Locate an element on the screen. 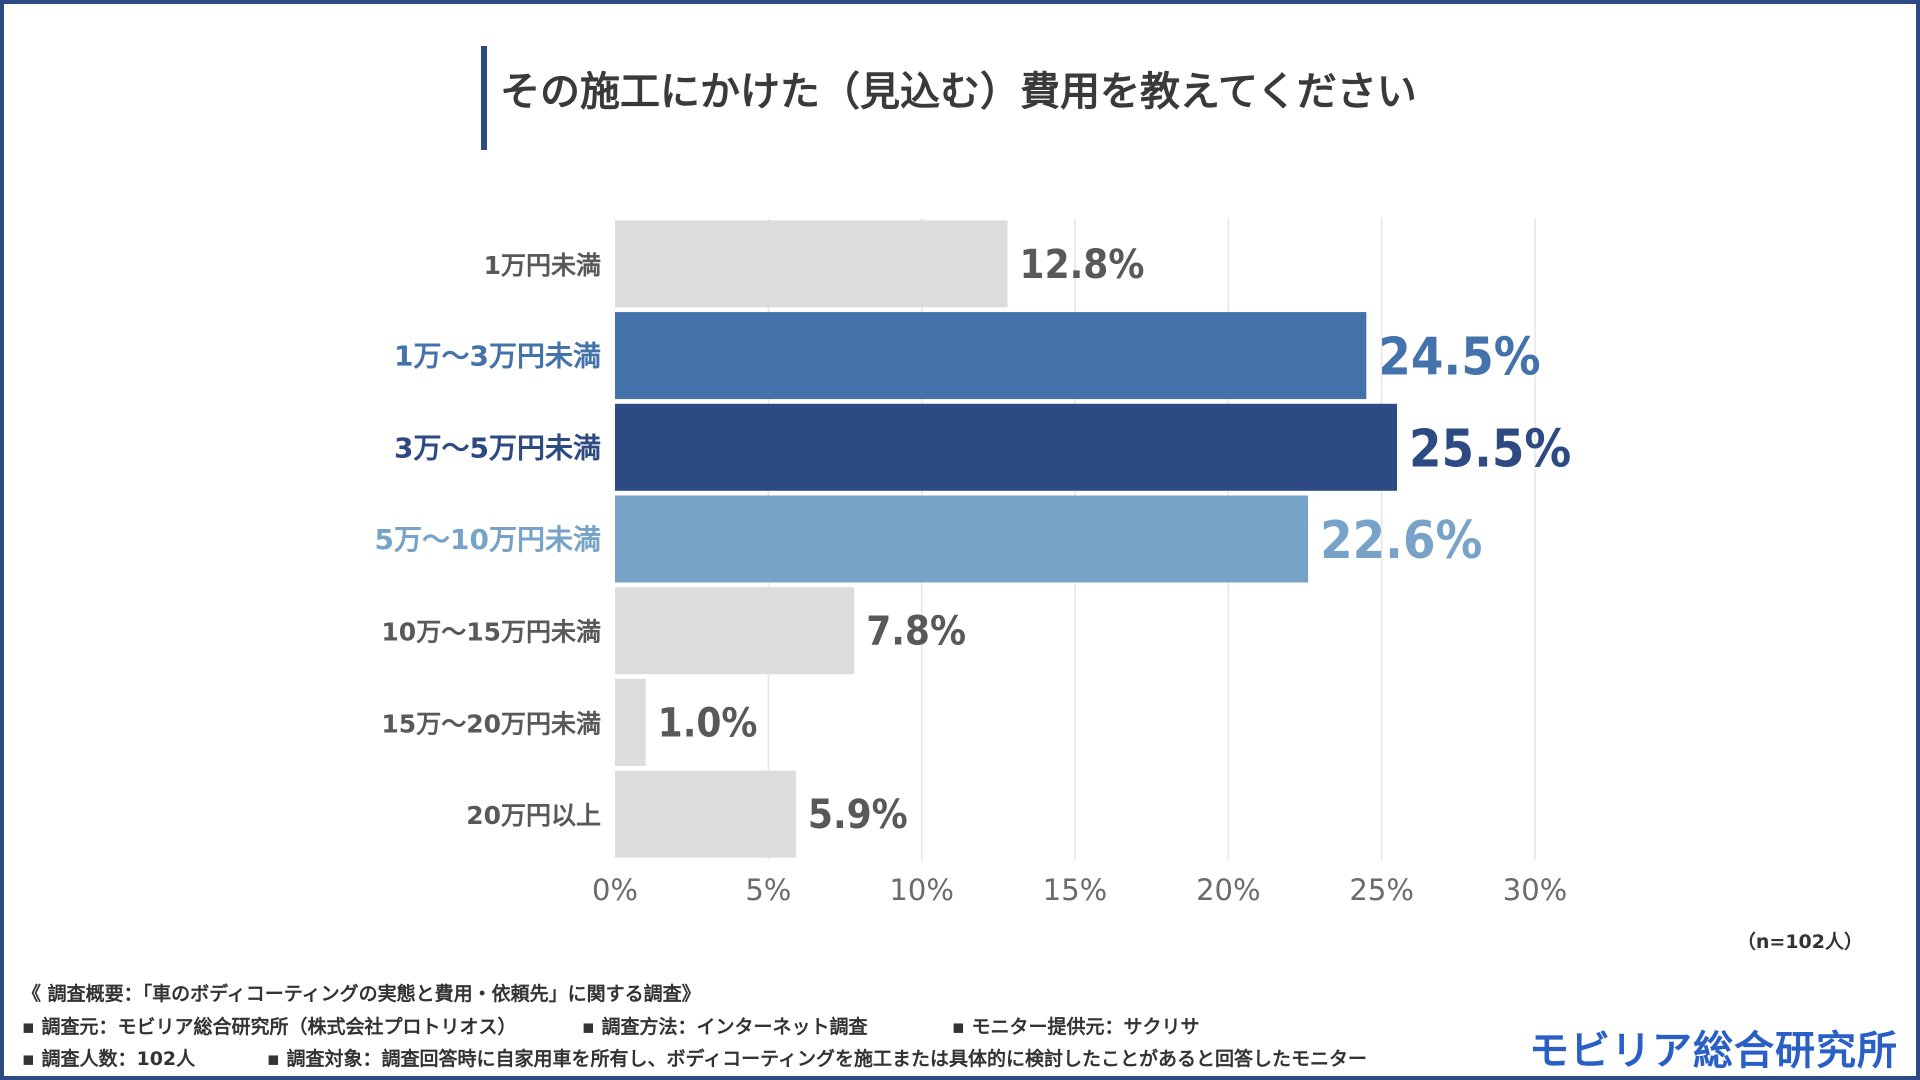  category-label: 1万～3万円未満 is located at coordinates (497, 356).